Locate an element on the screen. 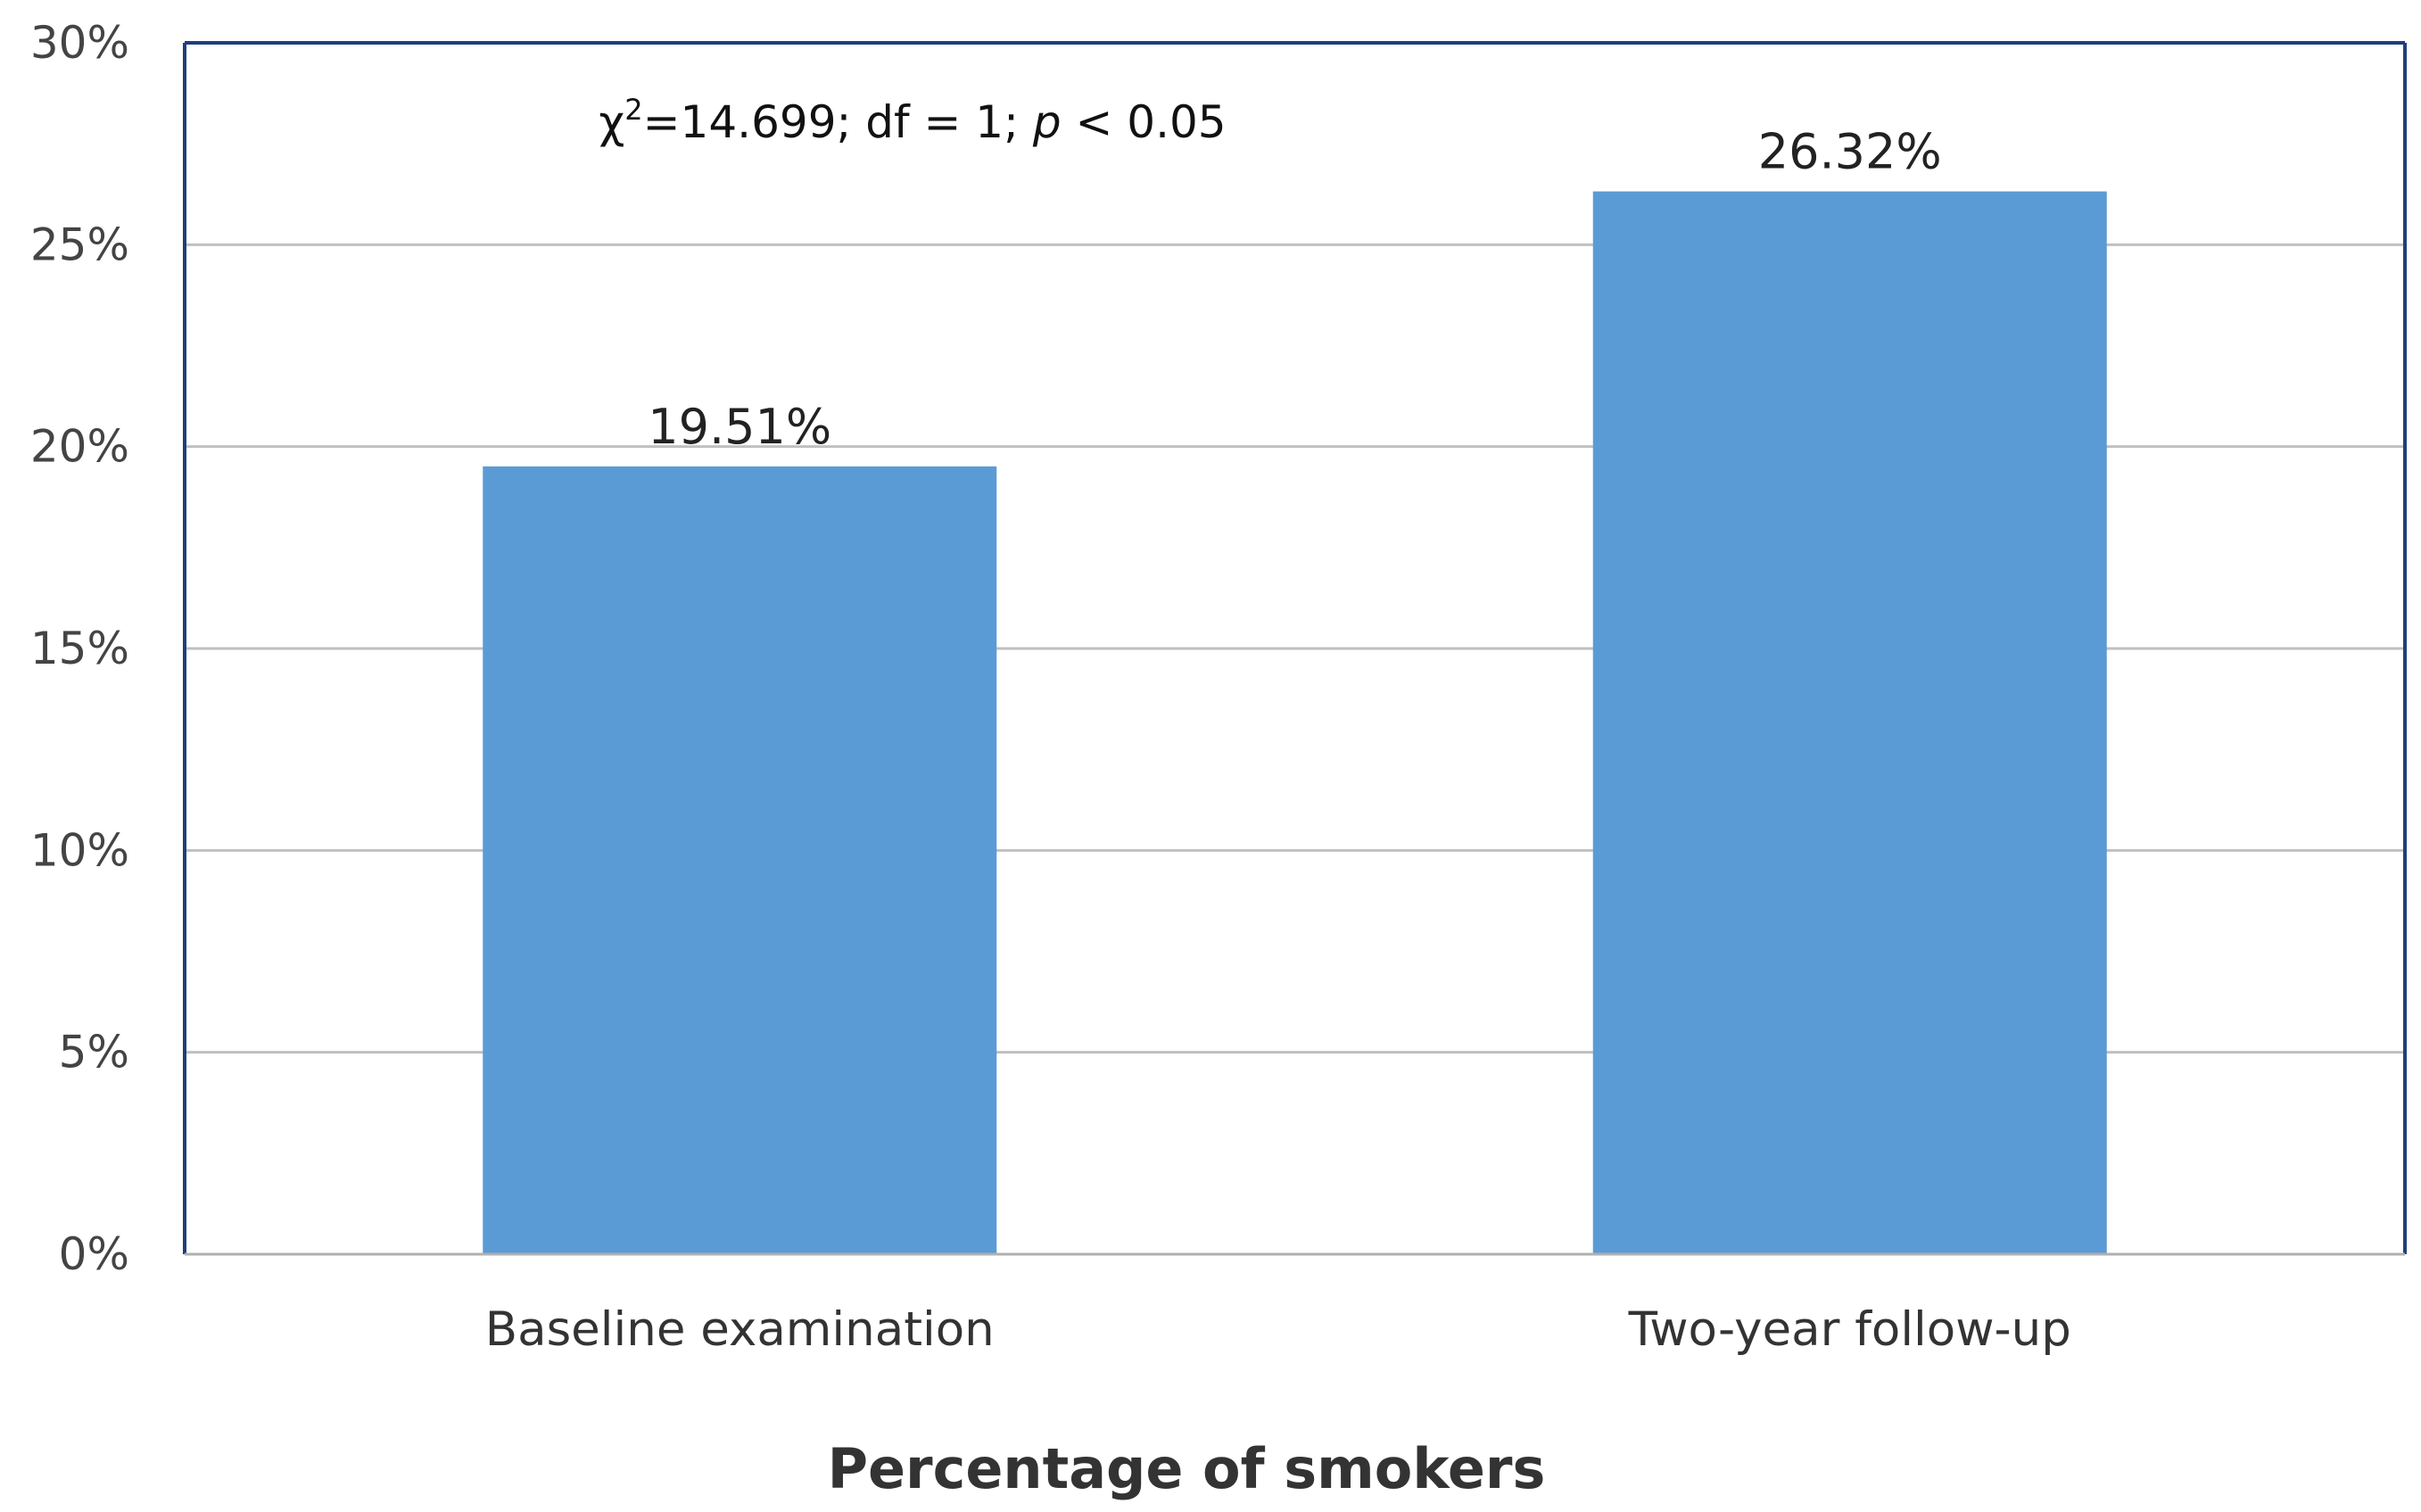  chi-superscript: 2 is located at coordinates (633, 110).